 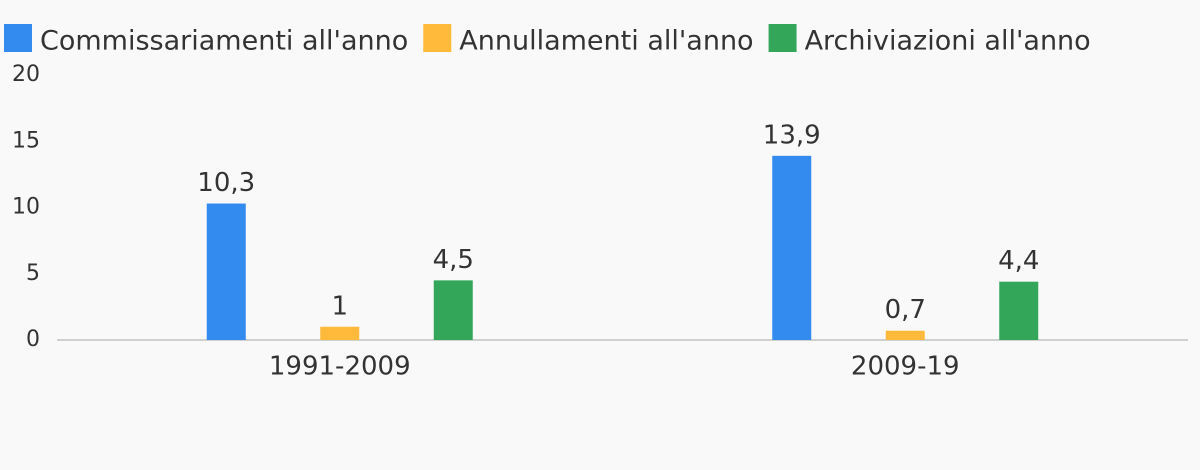 What do you see at coordinates (340, 367) in the screenshot?
I see `x-tick-label: 1991-2009` at bounding box center [340, 367].